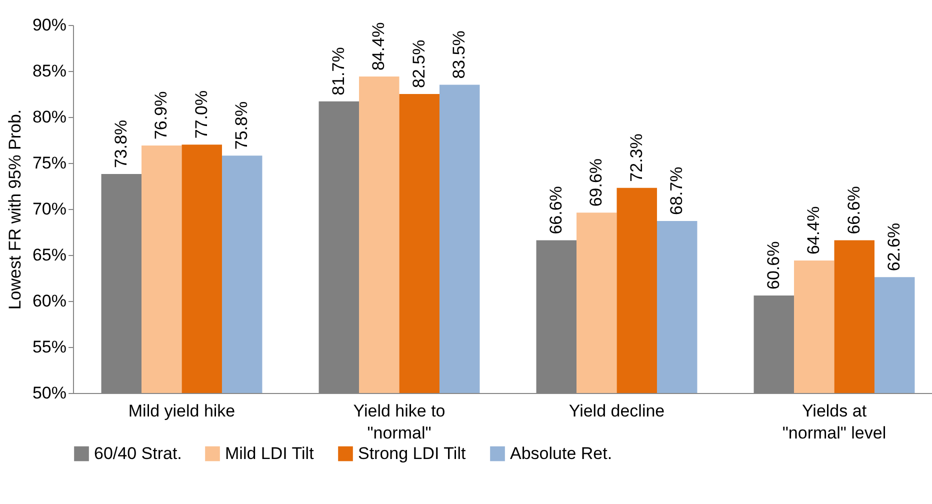  What do you see at coordinates (201, 114) in the screenshot?
I see `data-label: 77.0%` at bounding box center [201, 114].